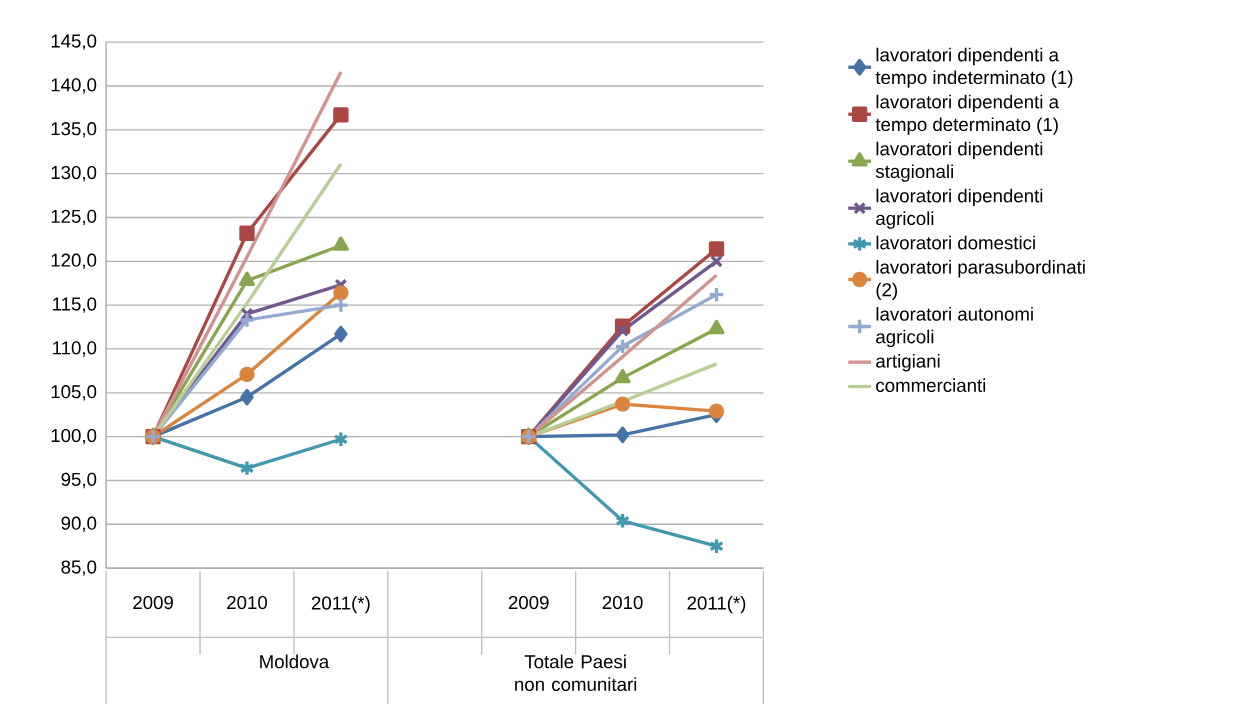 The height and width of the screenshot is (704, 1234). What do you see at coordinates (576, 672) in the screenshot?
I see `text: Totale Paesi non comunitari` at bounding box center [576, 672].